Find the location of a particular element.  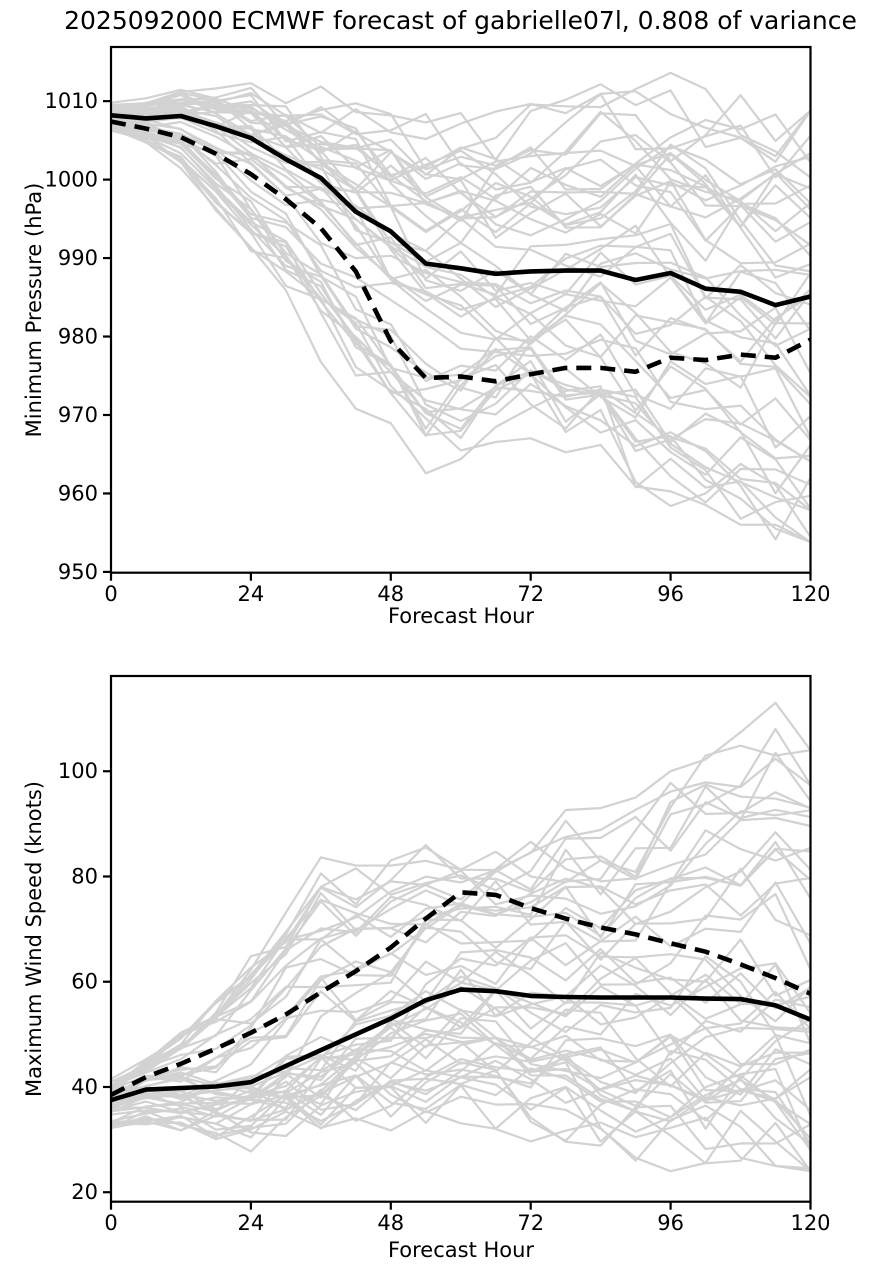

y-tick-label: 100 is located at coordinates (78, 771).